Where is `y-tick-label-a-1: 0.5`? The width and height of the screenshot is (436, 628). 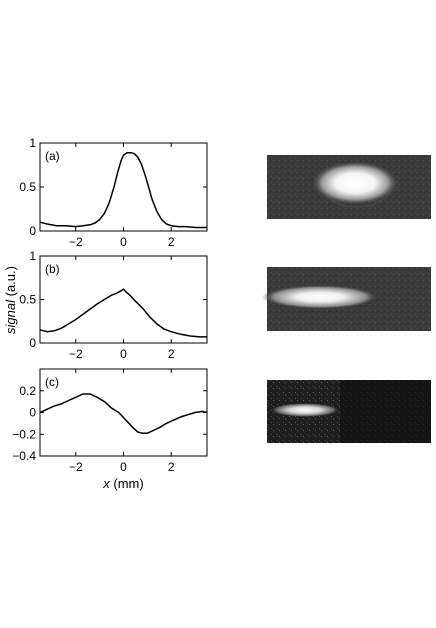 y-tick-label-a-1: 0.5 is located at coordinates (27, 187).